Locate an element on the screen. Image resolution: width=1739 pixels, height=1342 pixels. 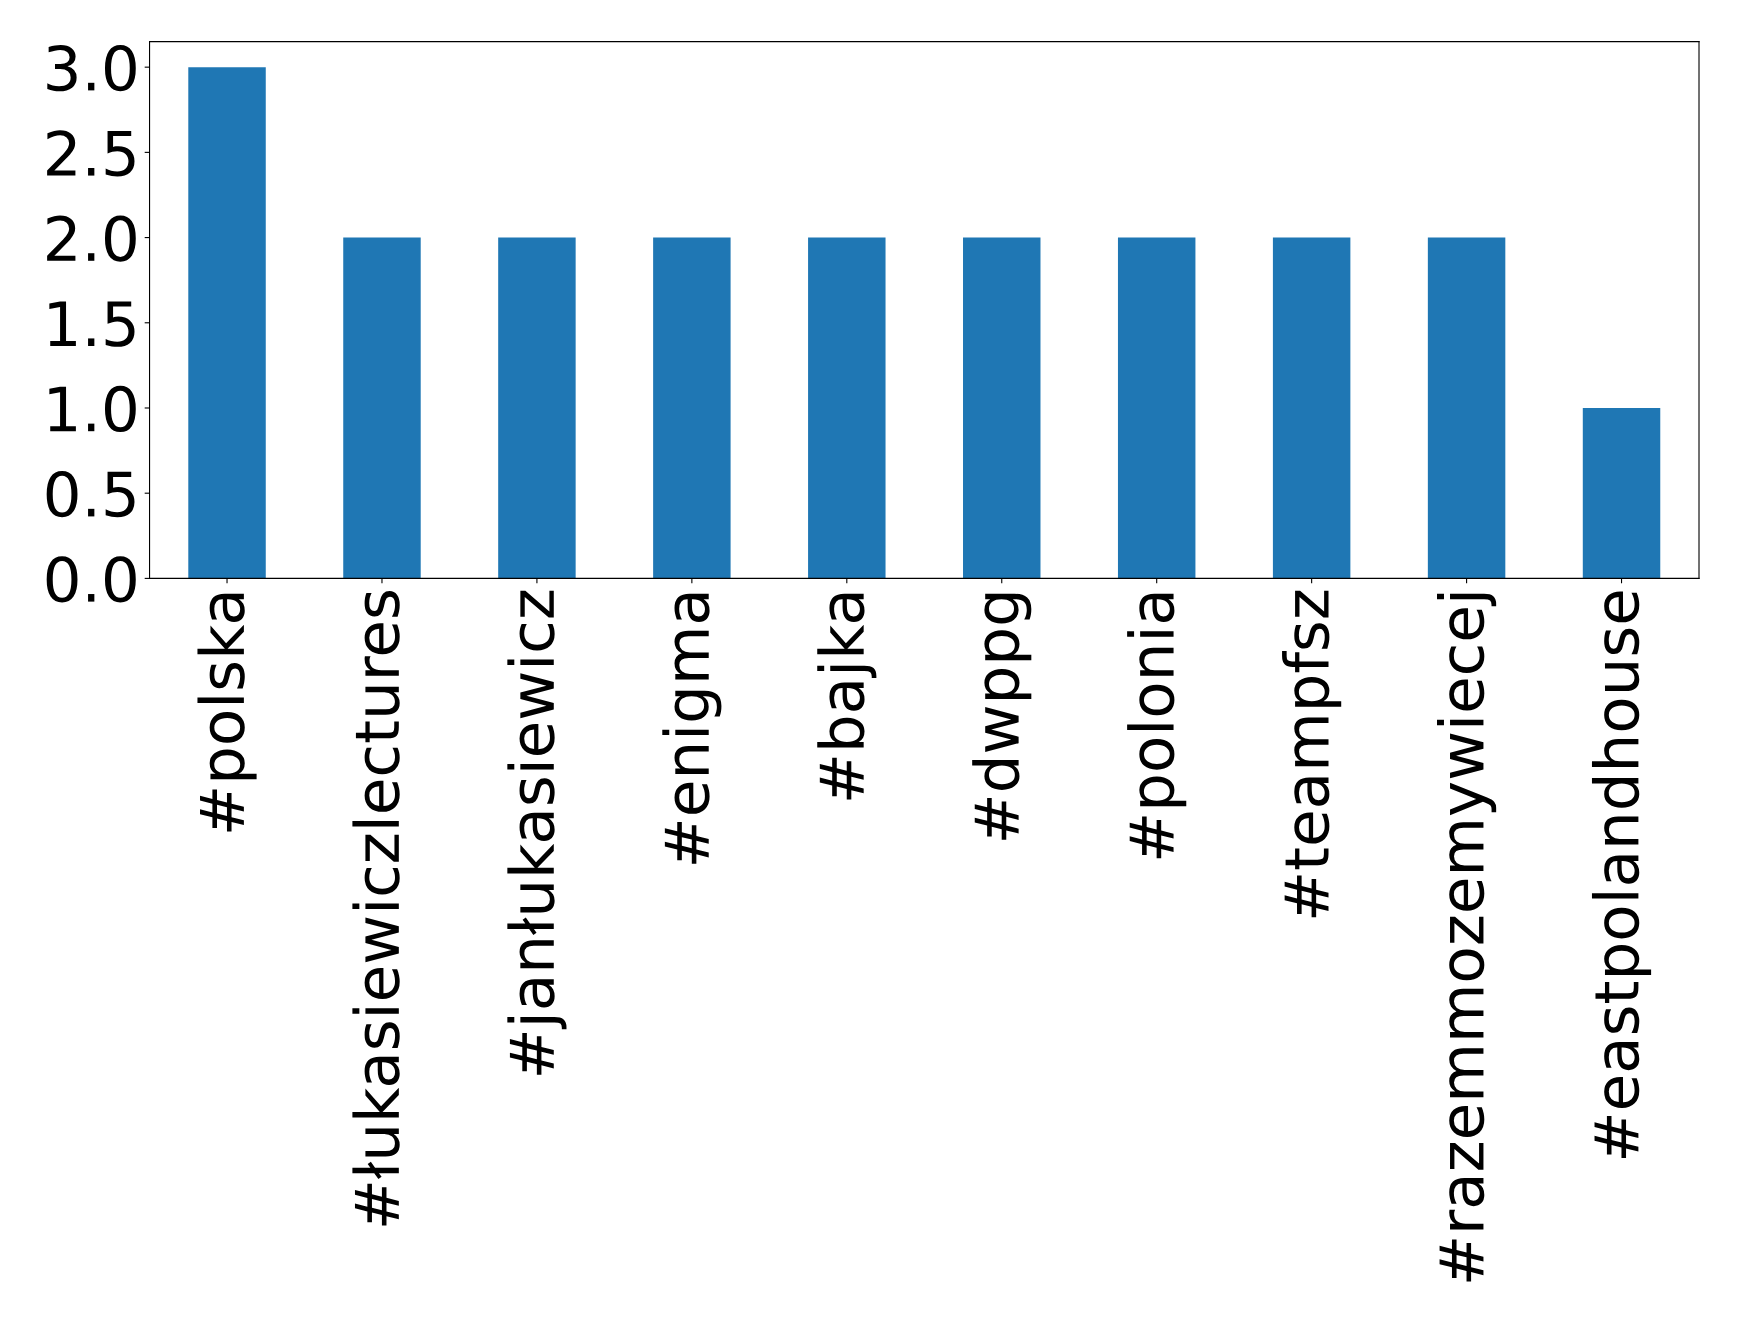
x-tick-label: #łukasiewiczlectures is located at coordinates (376, 908).